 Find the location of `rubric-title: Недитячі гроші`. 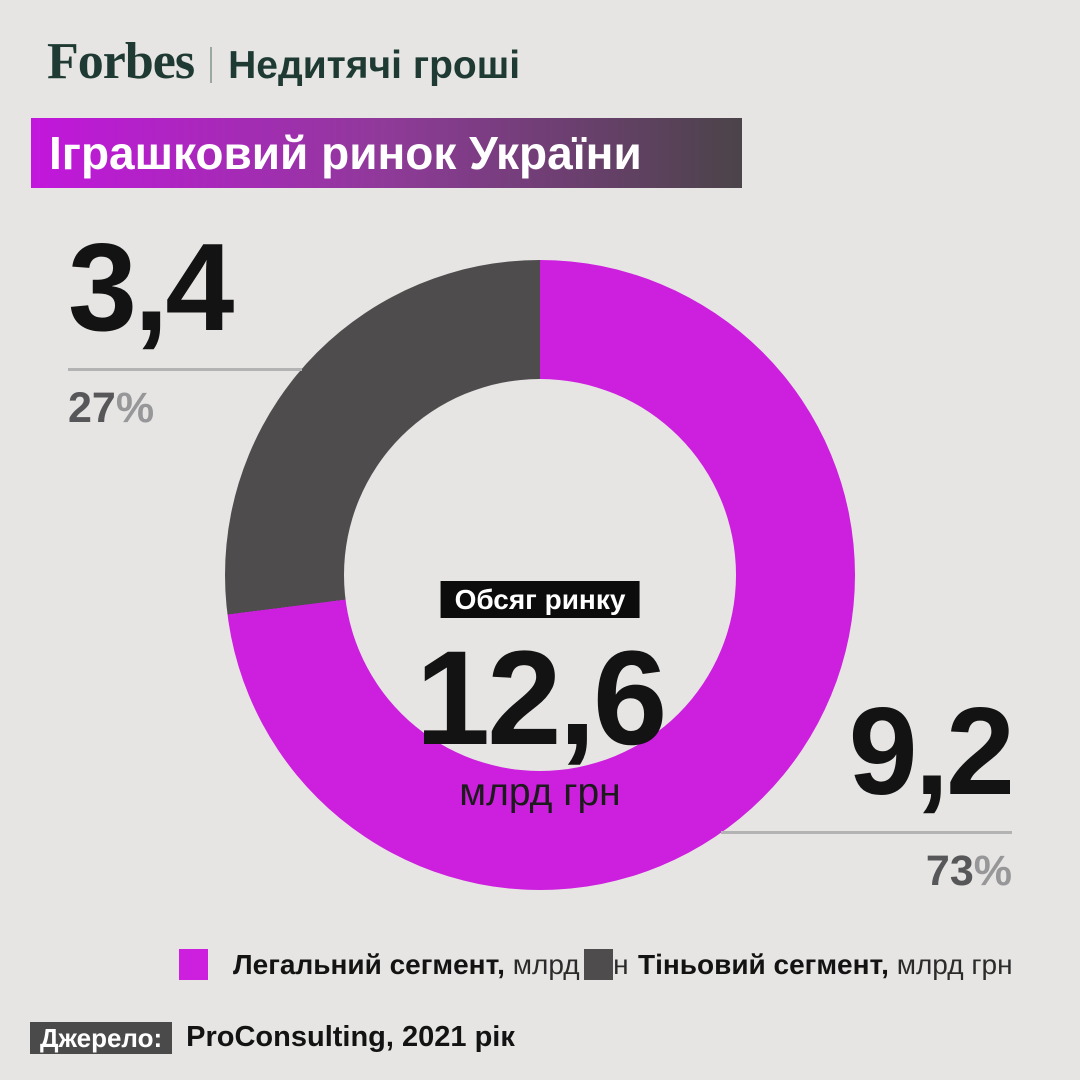

rubric-title: Недитячі гроші is located at coordinates (374, 65).